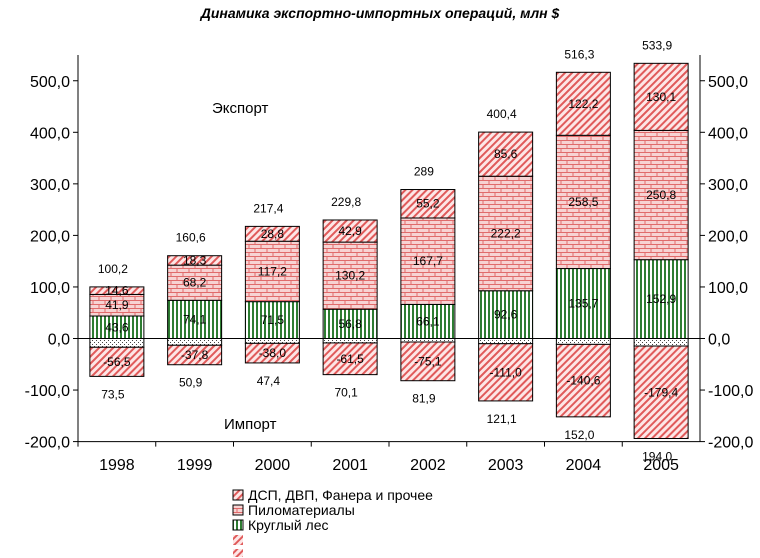  I want to click on segment-label: 43,6, so click(117, 327).